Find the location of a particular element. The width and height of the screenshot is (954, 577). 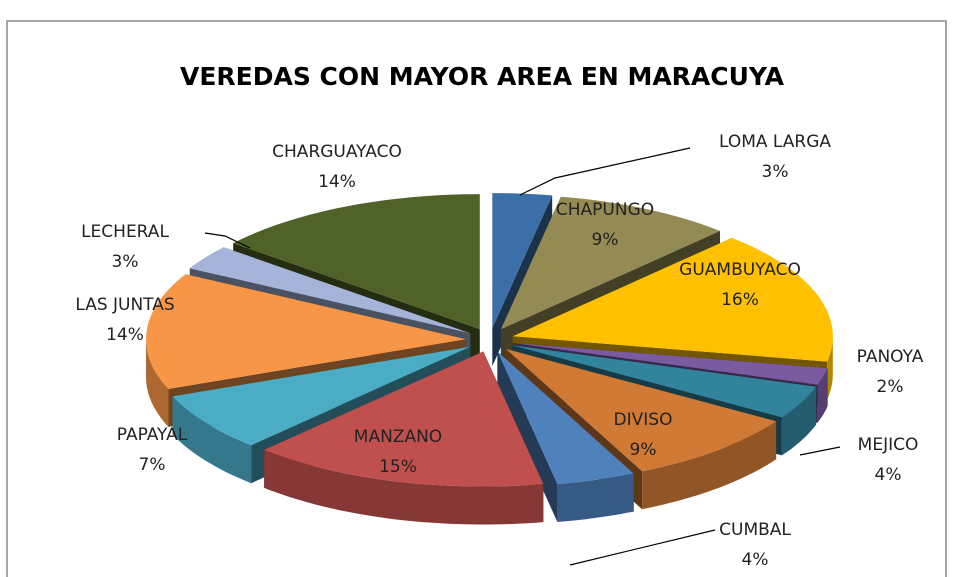

slice-value-label: 16% is located at coordinates (740, 300).